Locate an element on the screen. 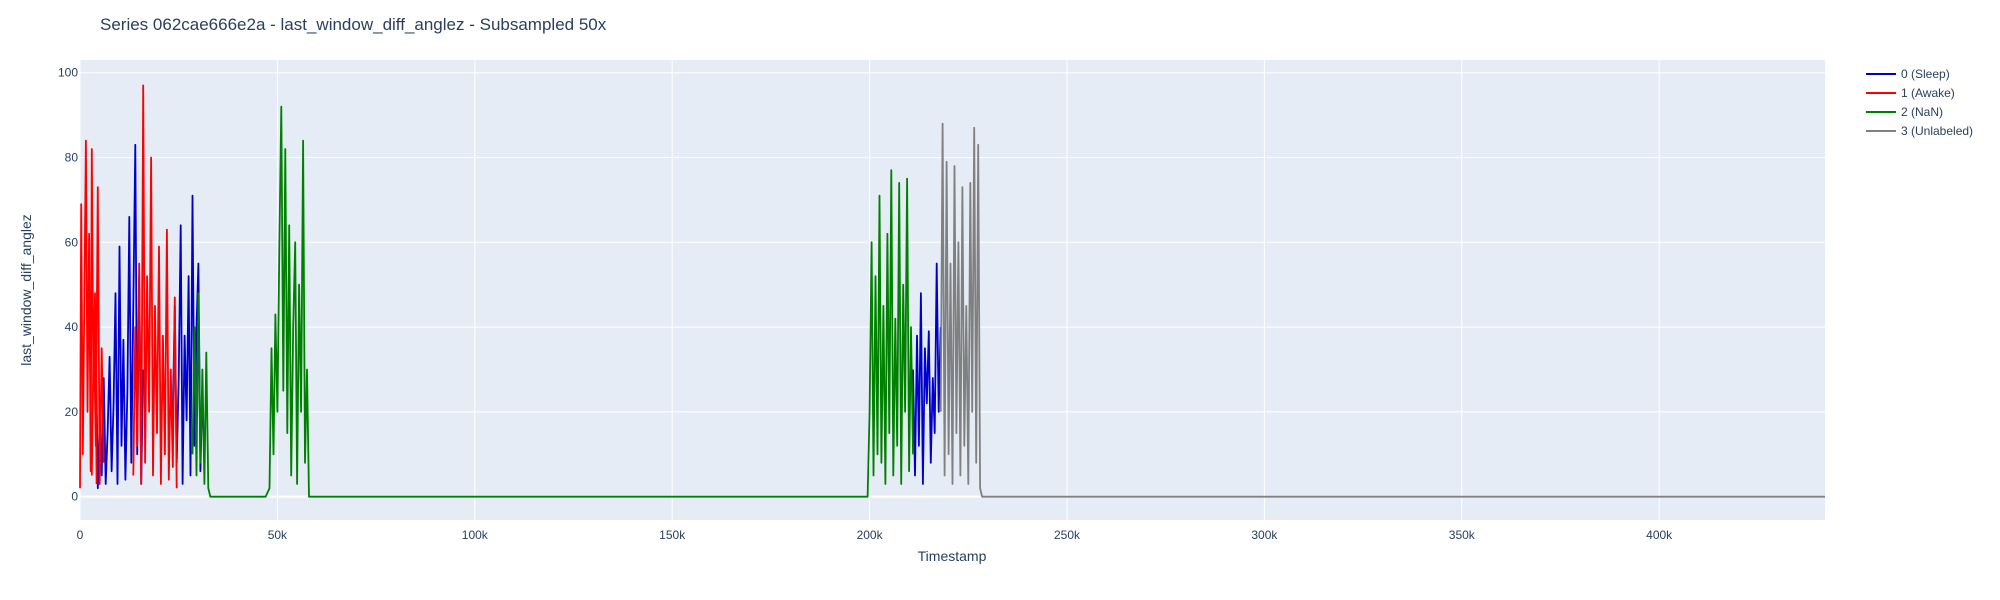 Image resolution: width=2000 pixels, height=600 pixels. x-tick-label: 250k is located at coordinates (1067, 535).